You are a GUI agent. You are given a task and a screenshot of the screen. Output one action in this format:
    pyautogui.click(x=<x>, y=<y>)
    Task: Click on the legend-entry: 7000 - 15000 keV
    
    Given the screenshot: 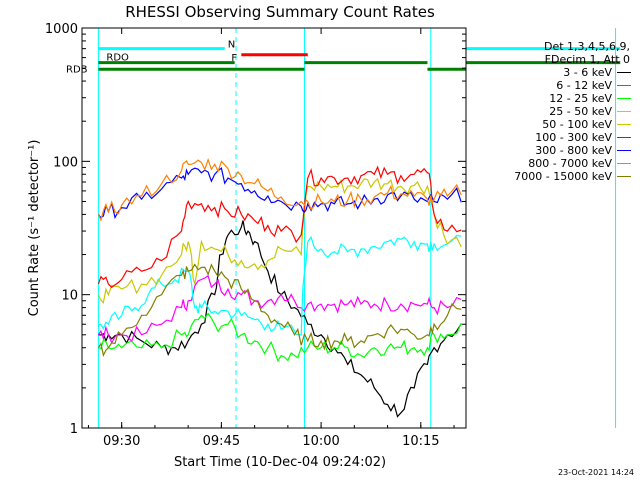 What is the action you would take?
    pyautogui.click(x=559, y=176)
    